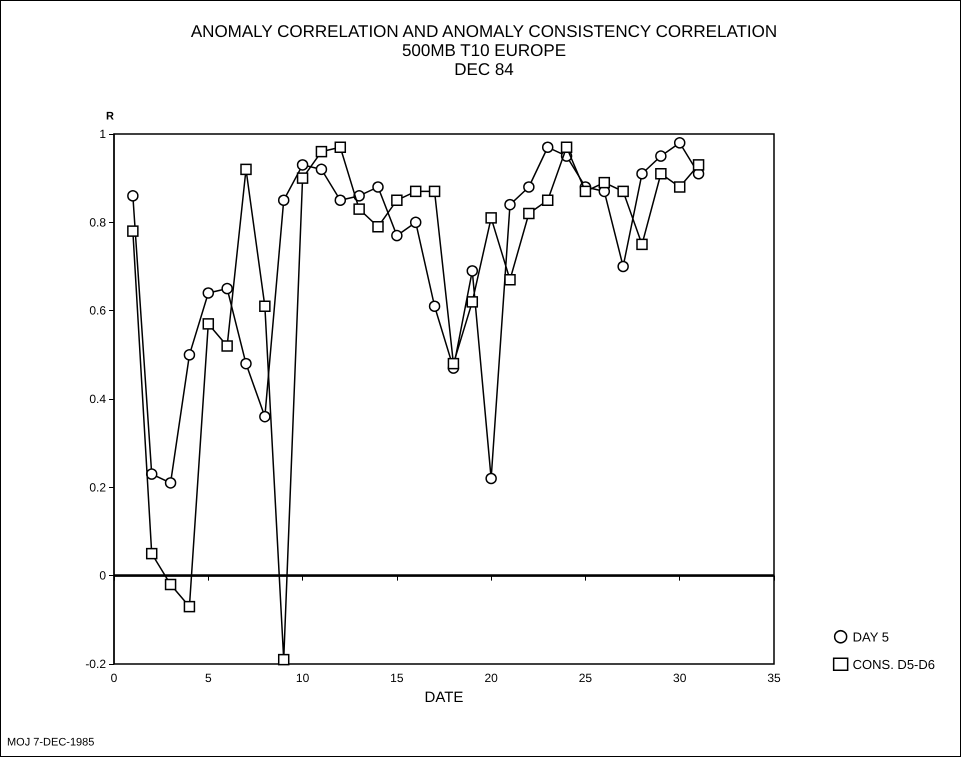 The image size is (961, 757). I want to click on x-tick-label: 30, so click(680, 678).